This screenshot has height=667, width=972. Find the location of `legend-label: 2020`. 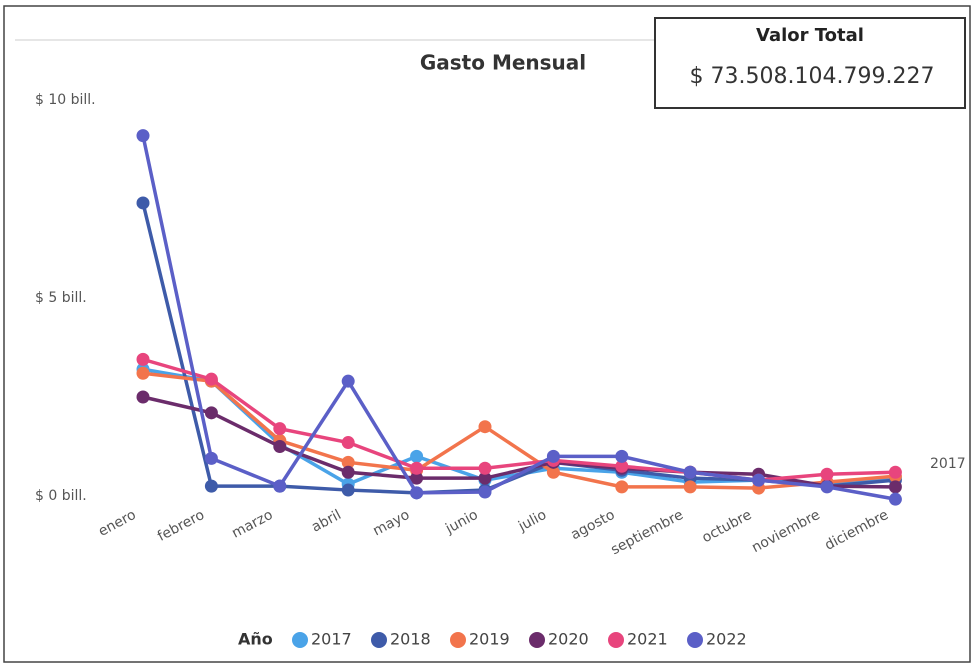

legend-label: 2020 is located at coordinates (568, 639).